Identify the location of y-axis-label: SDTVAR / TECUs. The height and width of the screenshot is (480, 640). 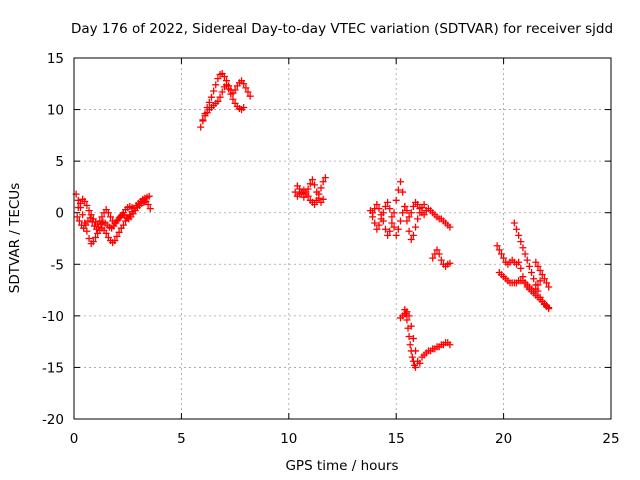
(15, 238).